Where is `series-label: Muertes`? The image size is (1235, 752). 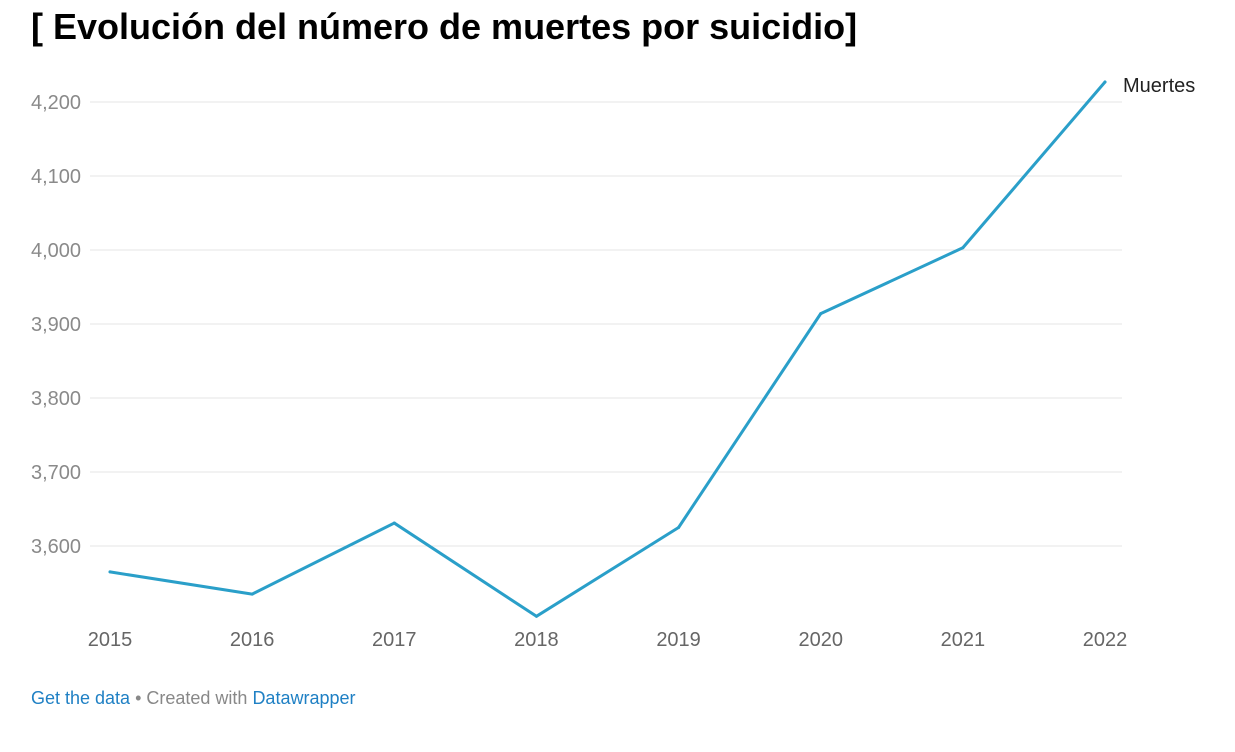 series-label: Muertes is located at coordinates (1159, 86).